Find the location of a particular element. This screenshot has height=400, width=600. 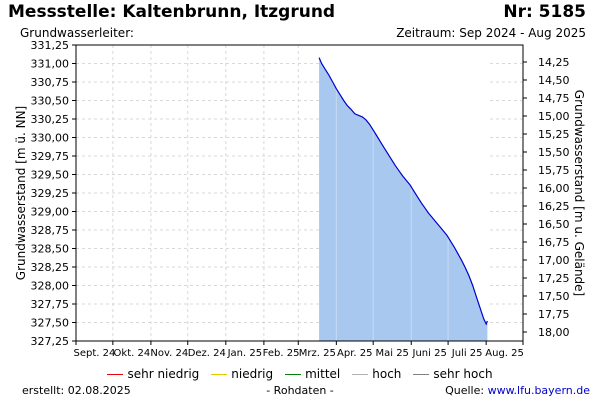

y-tick-label: 331,00 is located at coordinates (50, 64).